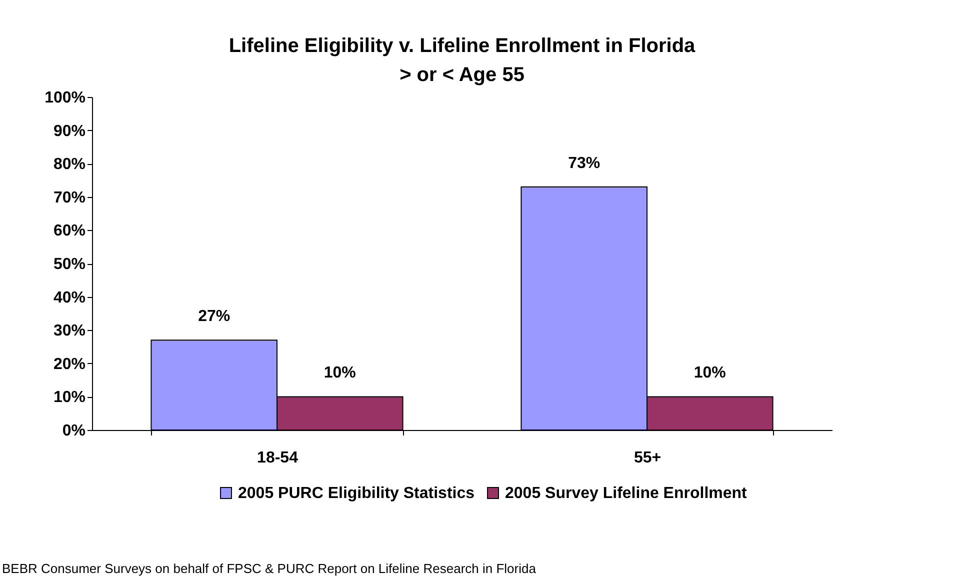 Image resolution: width=961 pixels, height=582 pixels. Describe the element at coordinates (69, 197) in the screenshot. I see `y-tick-label: 70%` at that location.